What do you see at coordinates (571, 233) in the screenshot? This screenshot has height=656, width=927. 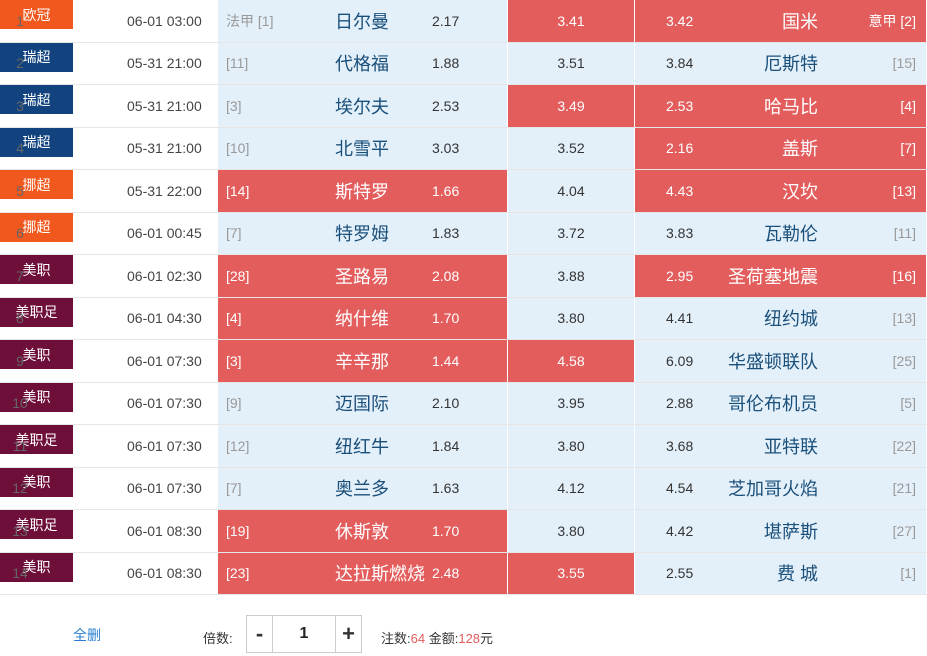 I see `draw-option: 3.72` at bounding box center [571, 233].